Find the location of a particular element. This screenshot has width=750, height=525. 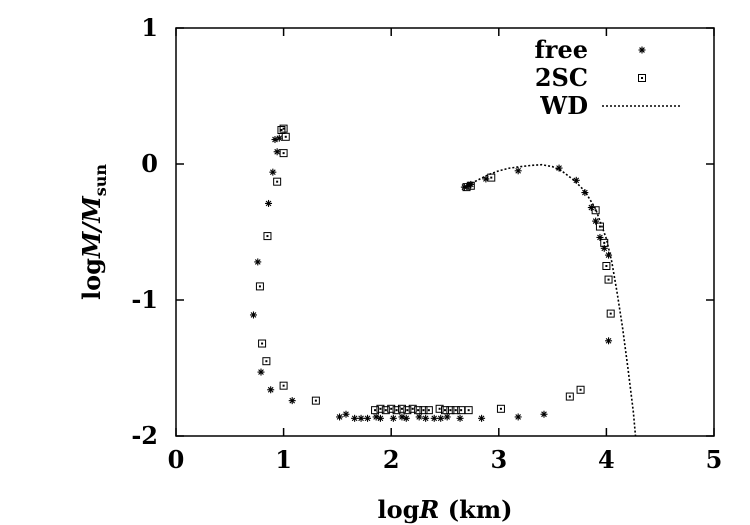

legend-marker-2sc is located at coordinates (642, 78).